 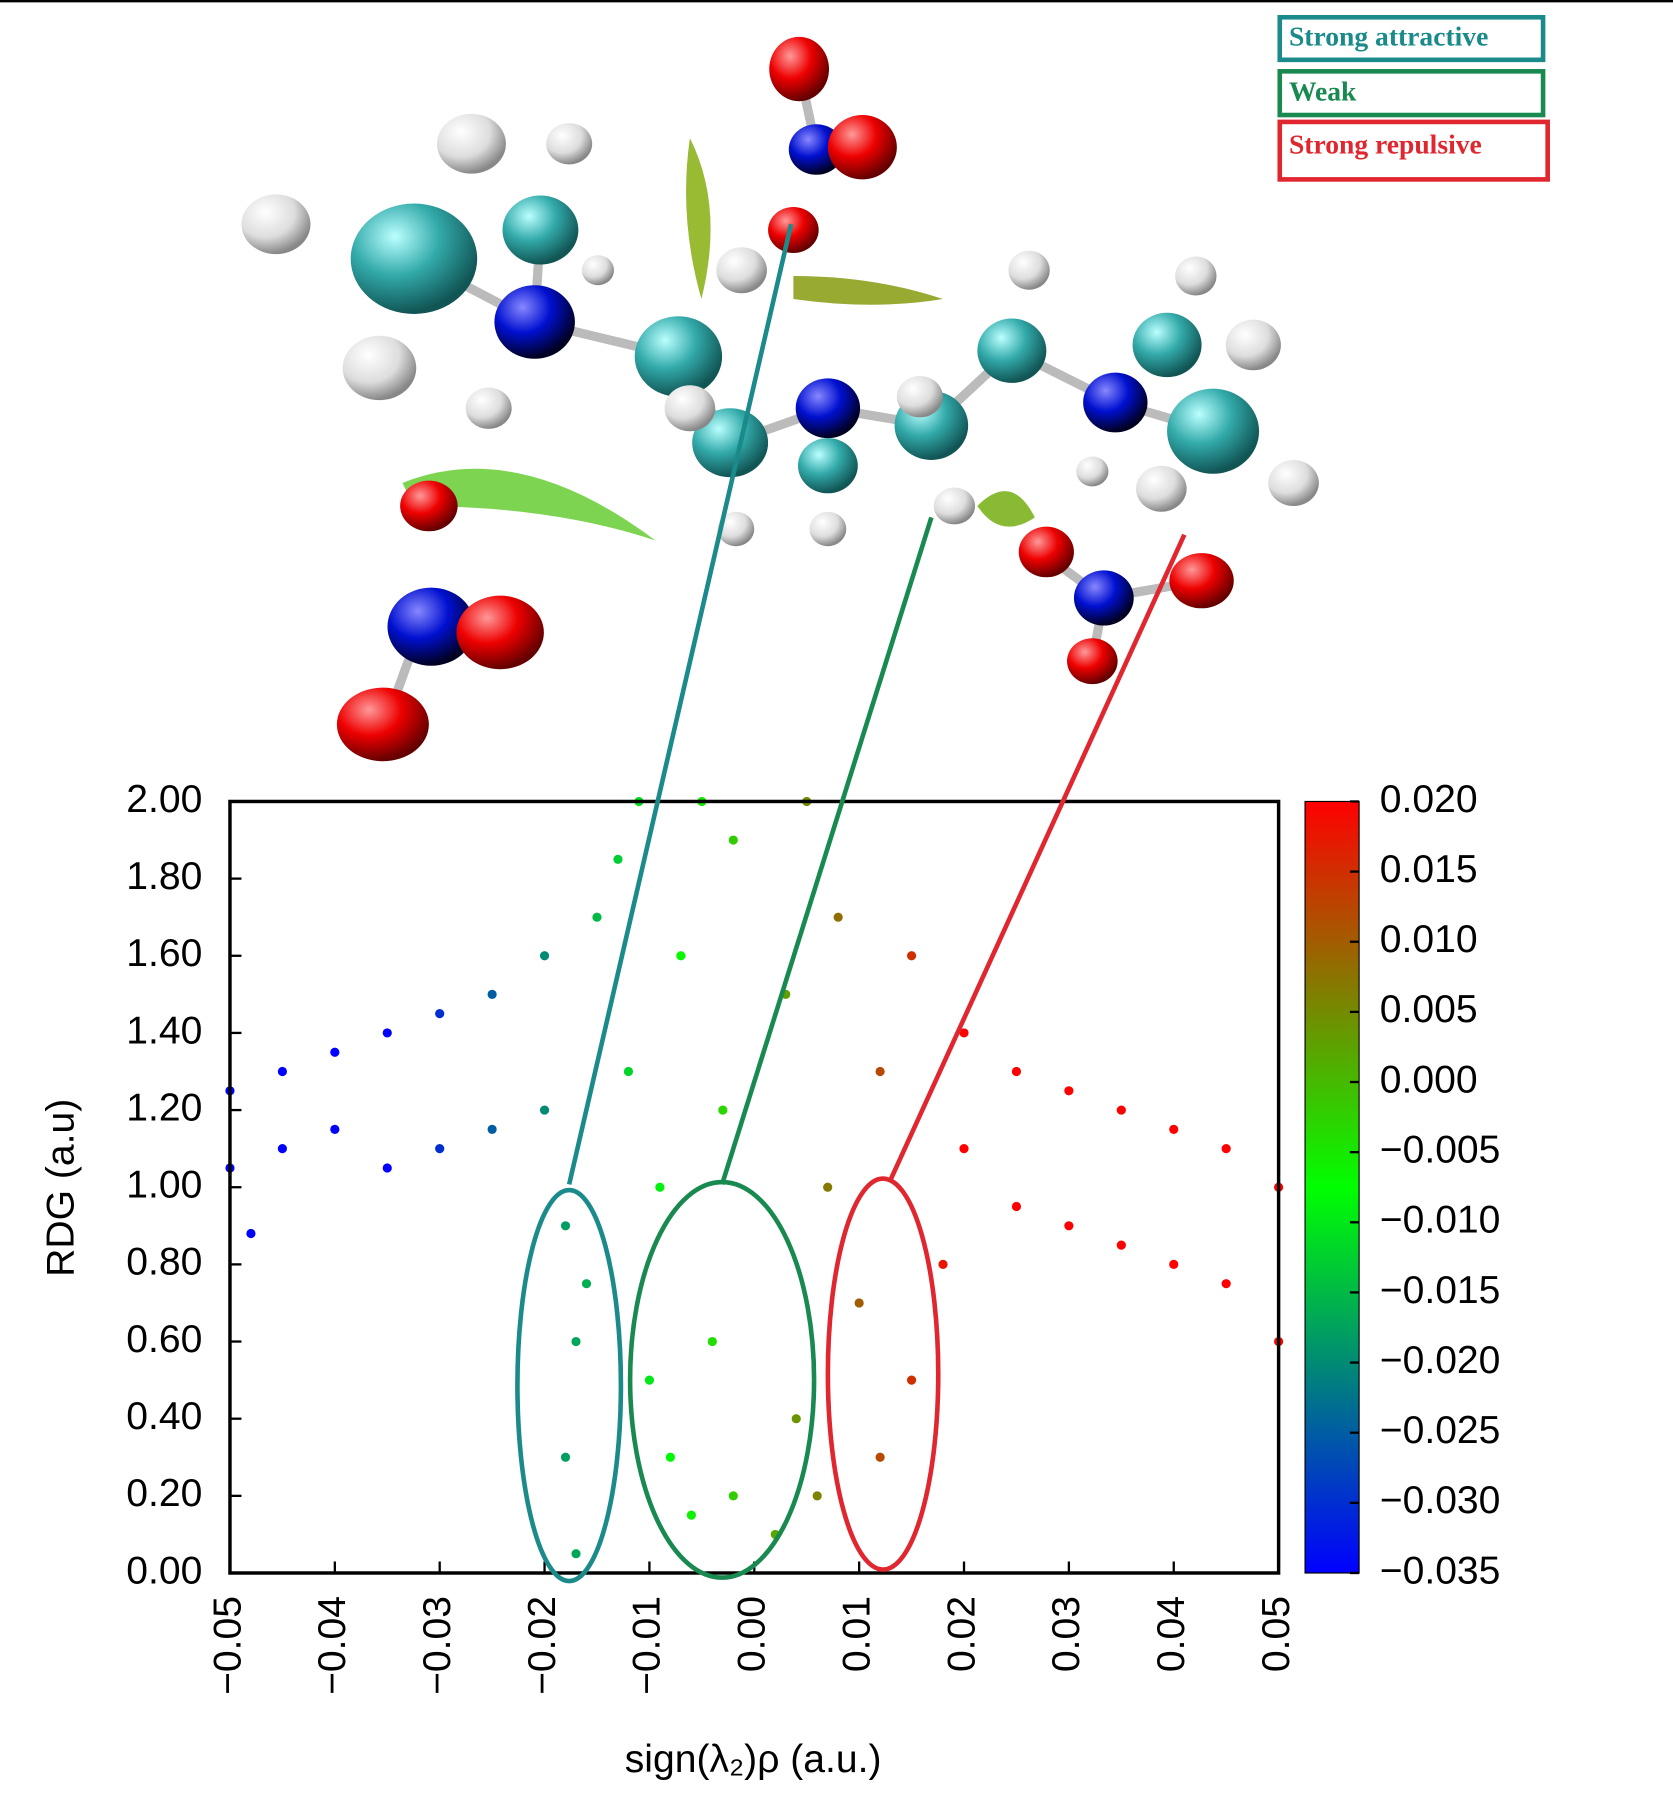 What do you see at coordinates (647, 1645) in the screenshot?
I see `x-tick-label: −0.01` at bounding box center [647, 1645].